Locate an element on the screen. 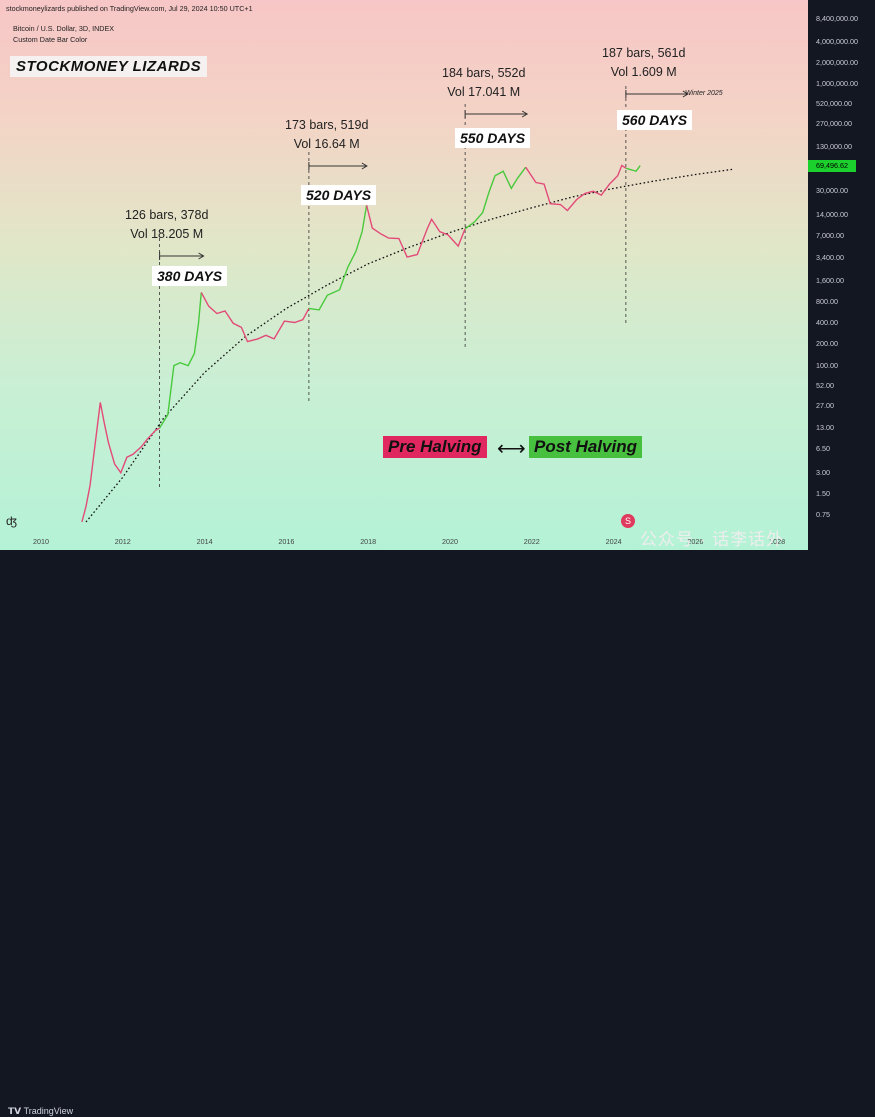 This screenshot has height=1117, width=875. y-tick-label: 3.00 is located at coordinates (823, 472).